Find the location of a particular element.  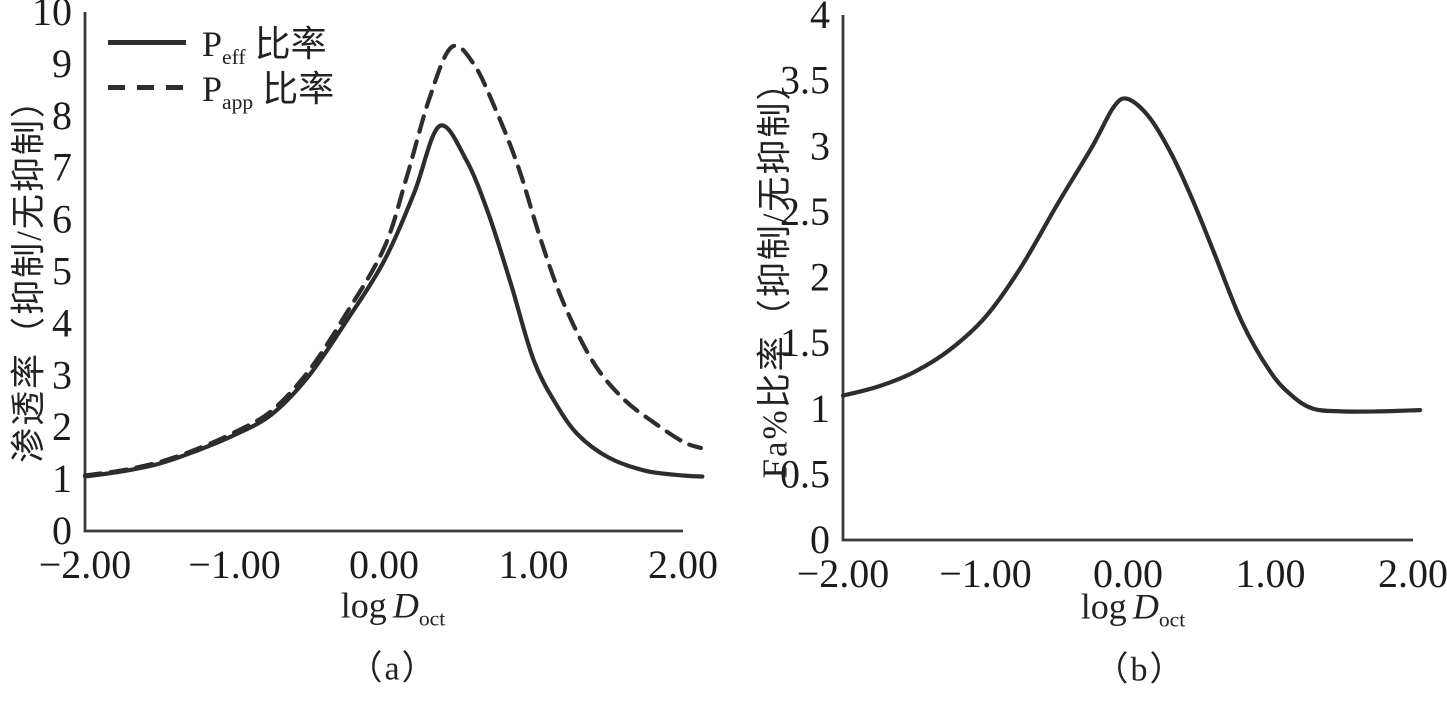

y-tick-label: 0.5 is located at coordinates (805, 473).